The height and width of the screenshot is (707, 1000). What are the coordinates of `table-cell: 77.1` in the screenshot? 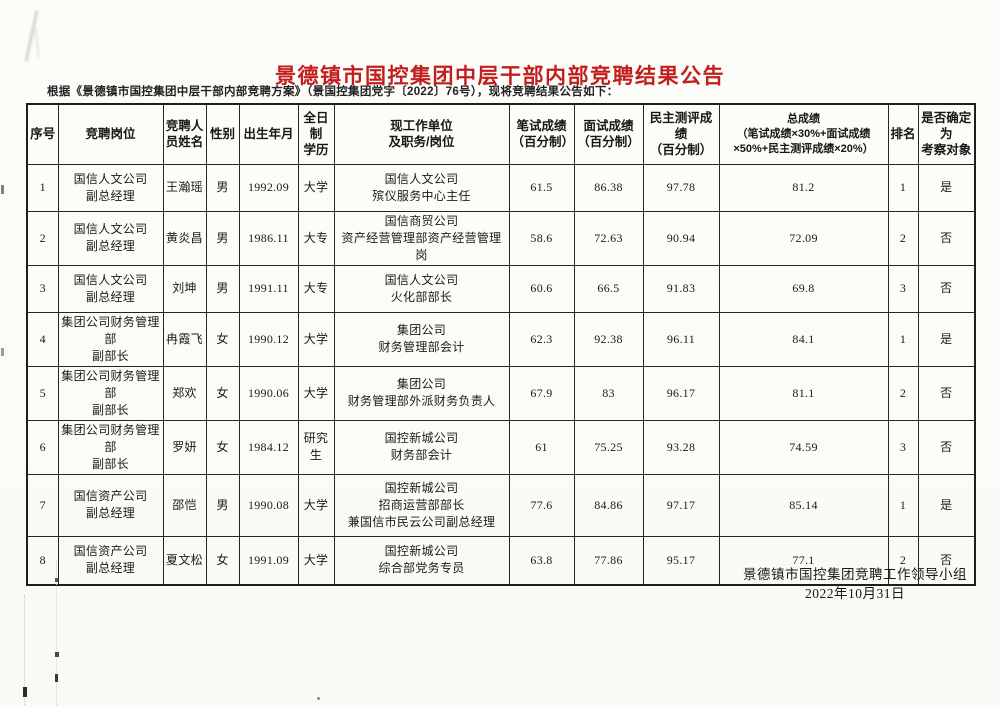 It's located at (803, 560).